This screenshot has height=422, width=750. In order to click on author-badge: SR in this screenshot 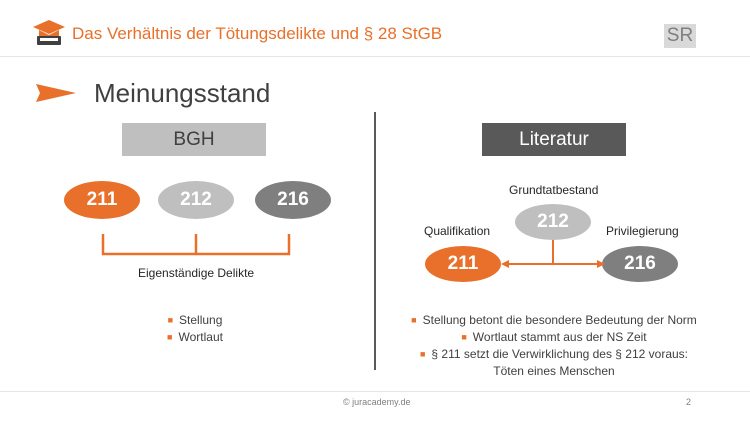, I will do `click(680, 36)`.